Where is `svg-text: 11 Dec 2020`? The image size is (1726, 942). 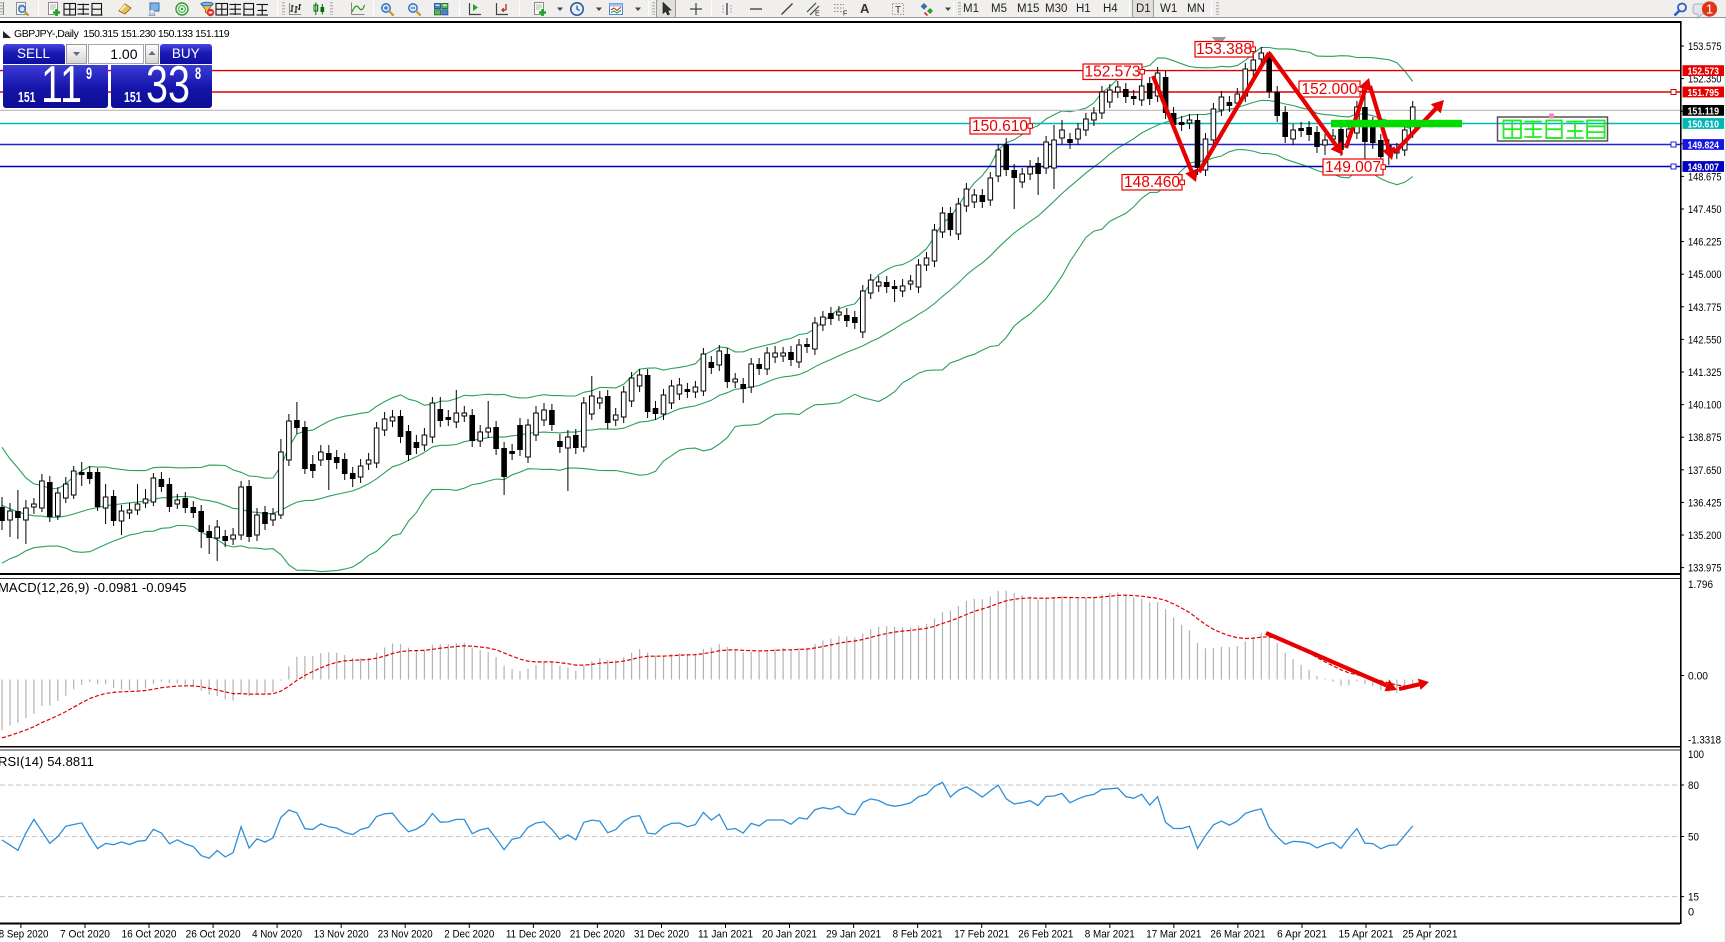 svg-text: 11 Dec 2020 is located at coordinates (533, 935).